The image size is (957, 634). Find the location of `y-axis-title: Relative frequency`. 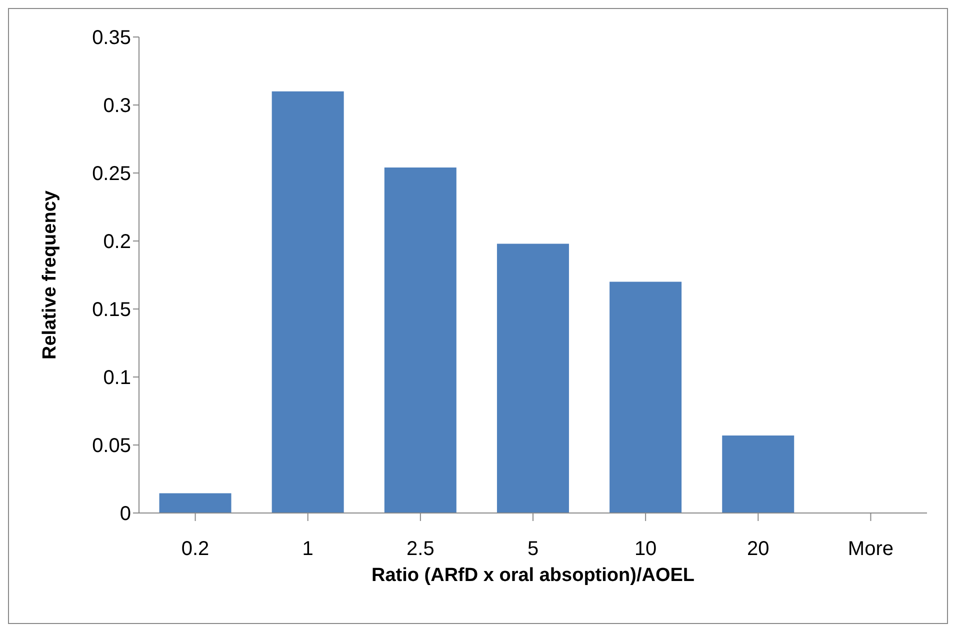

y-axis-title: Relative frequency is located at coordinates (50, 275).